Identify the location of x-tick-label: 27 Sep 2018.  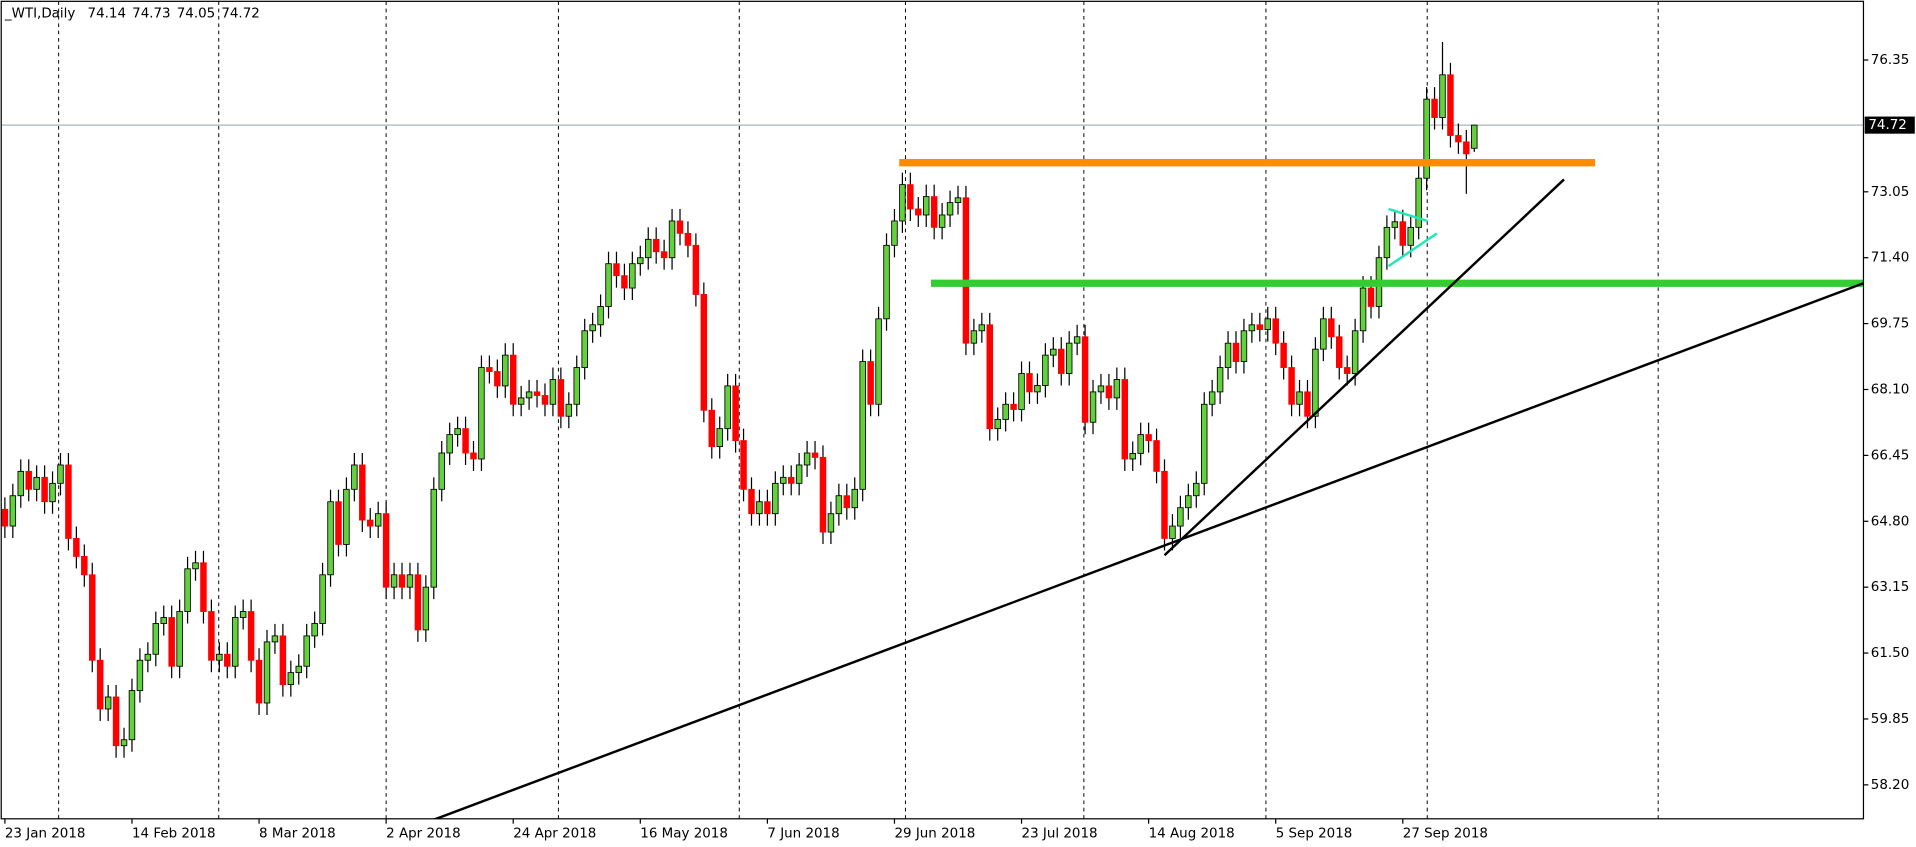
(1445, 833).